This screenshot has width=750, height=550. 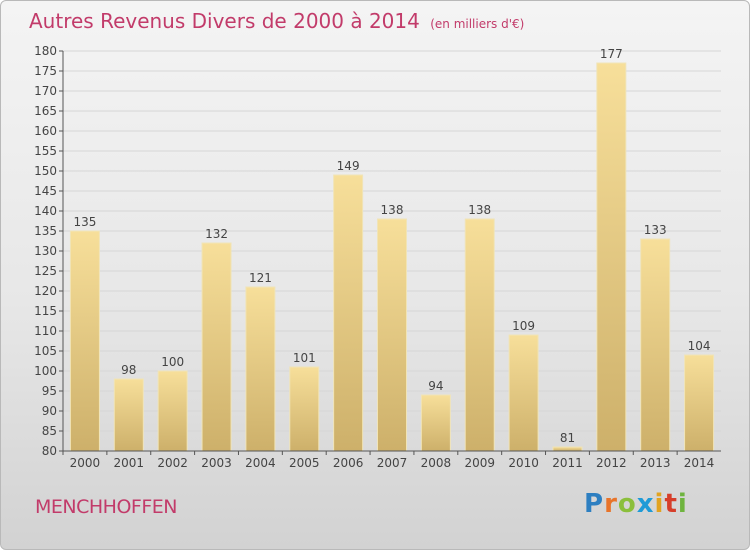 I want to click on bar-value-label: 98, so click(x=128, y=370).